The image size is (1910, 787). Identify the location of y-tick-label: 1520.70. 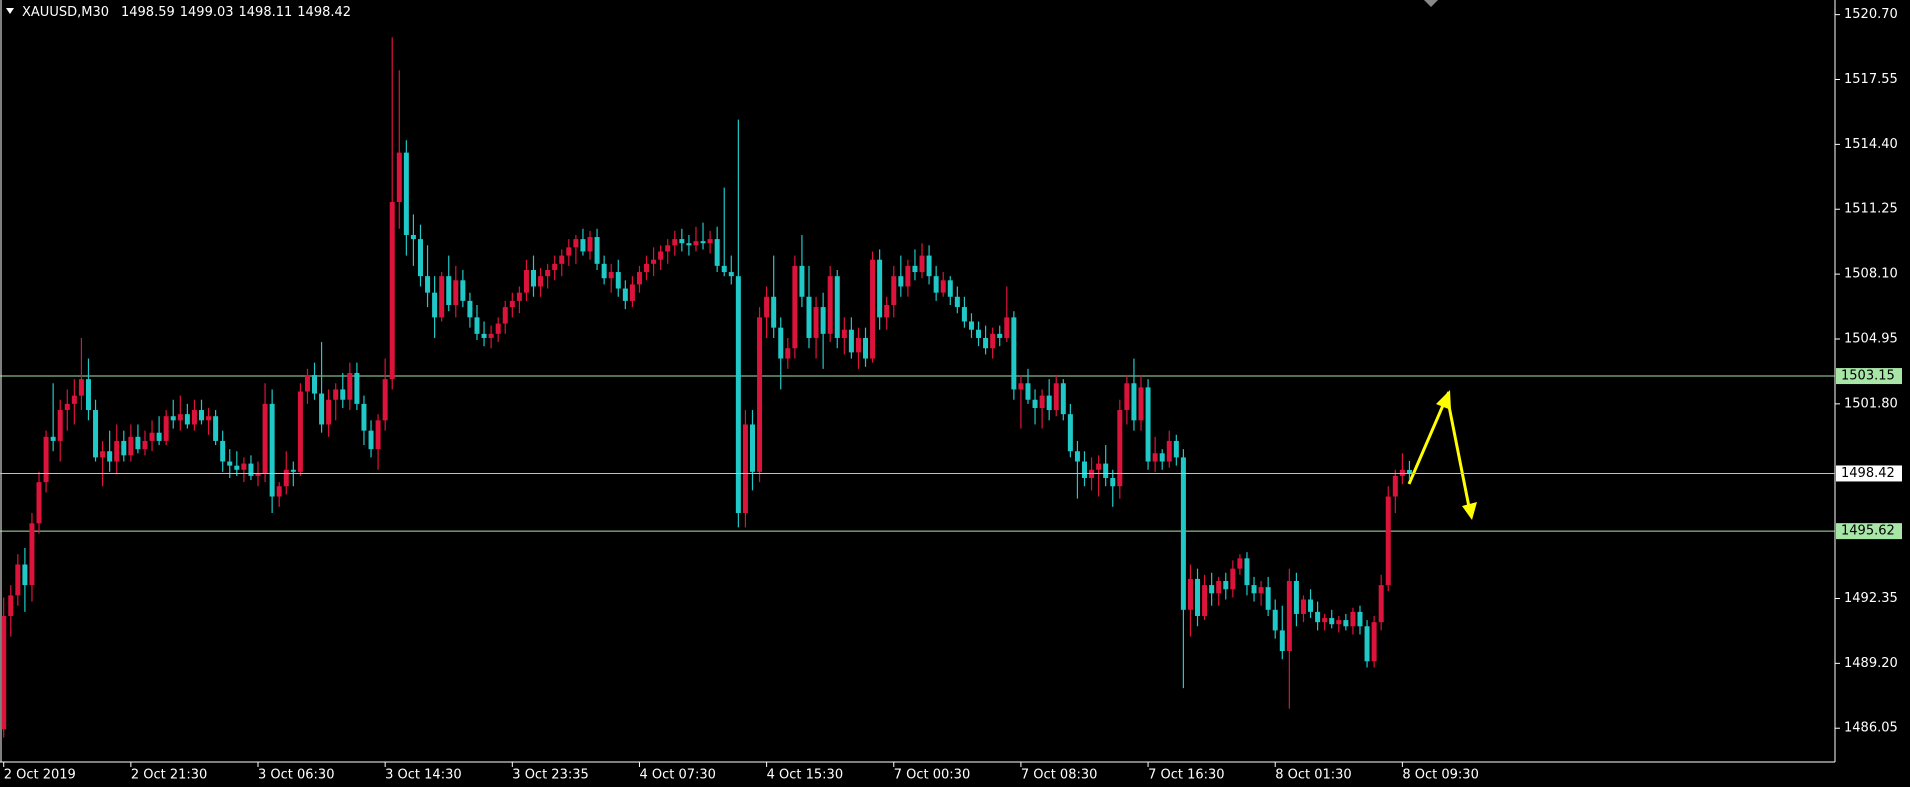
(1871, 14).